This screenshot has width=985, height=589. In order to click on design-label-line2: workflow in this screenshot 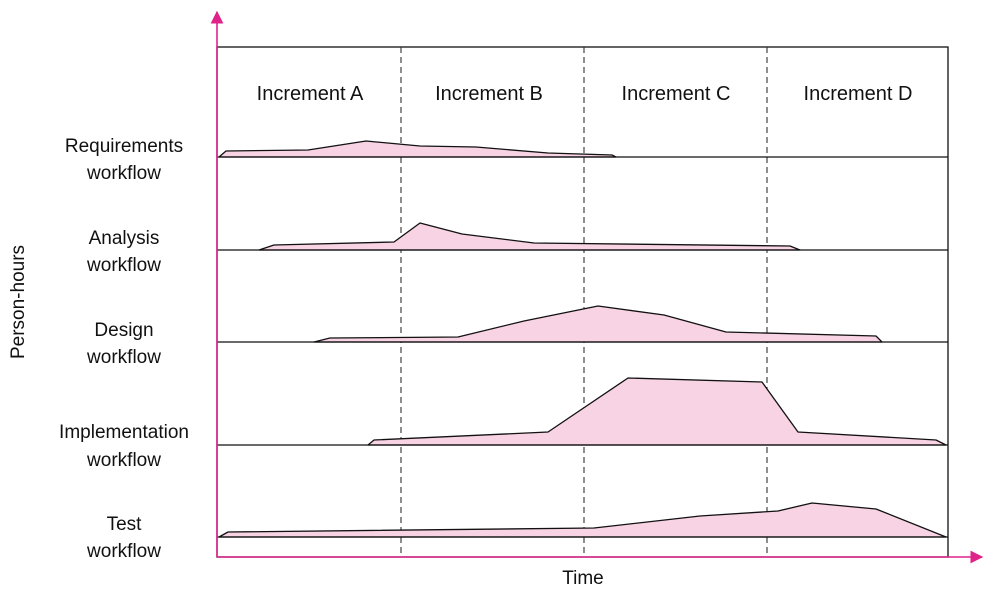, I will do `click(123, 357)`.